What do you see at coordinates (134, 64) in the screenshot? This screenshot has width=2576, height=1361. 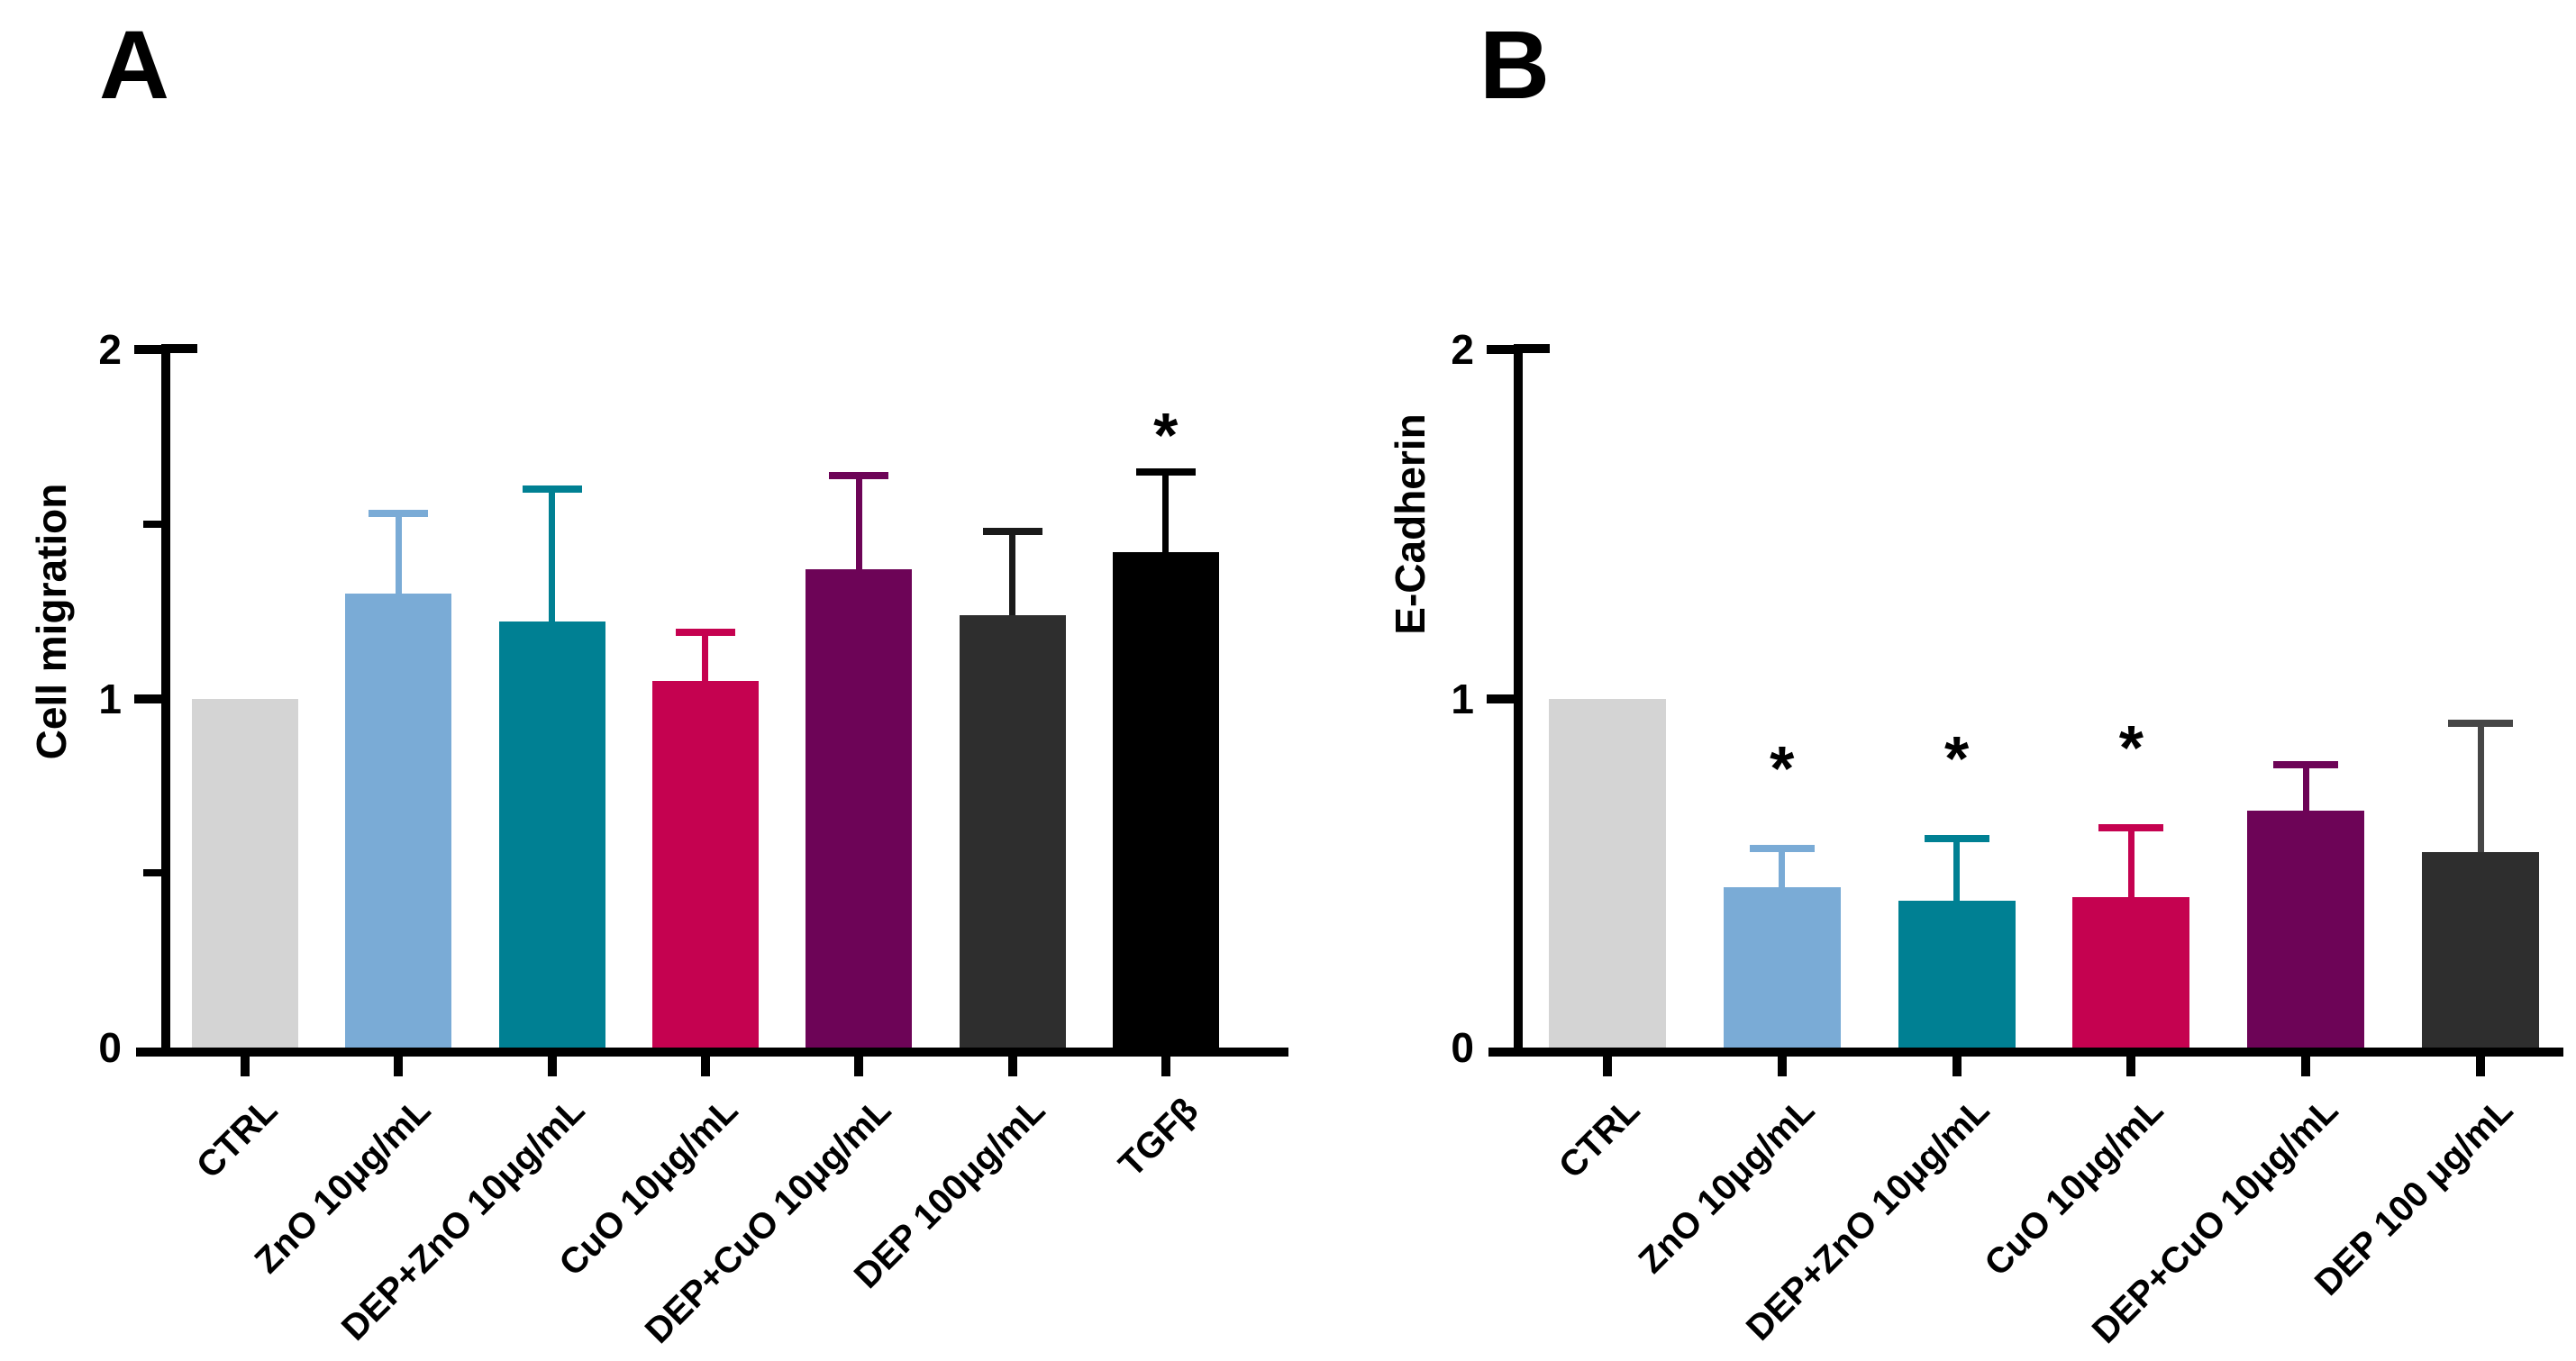 I see `panel-a-letter: A` at bounding box center [134, 64].